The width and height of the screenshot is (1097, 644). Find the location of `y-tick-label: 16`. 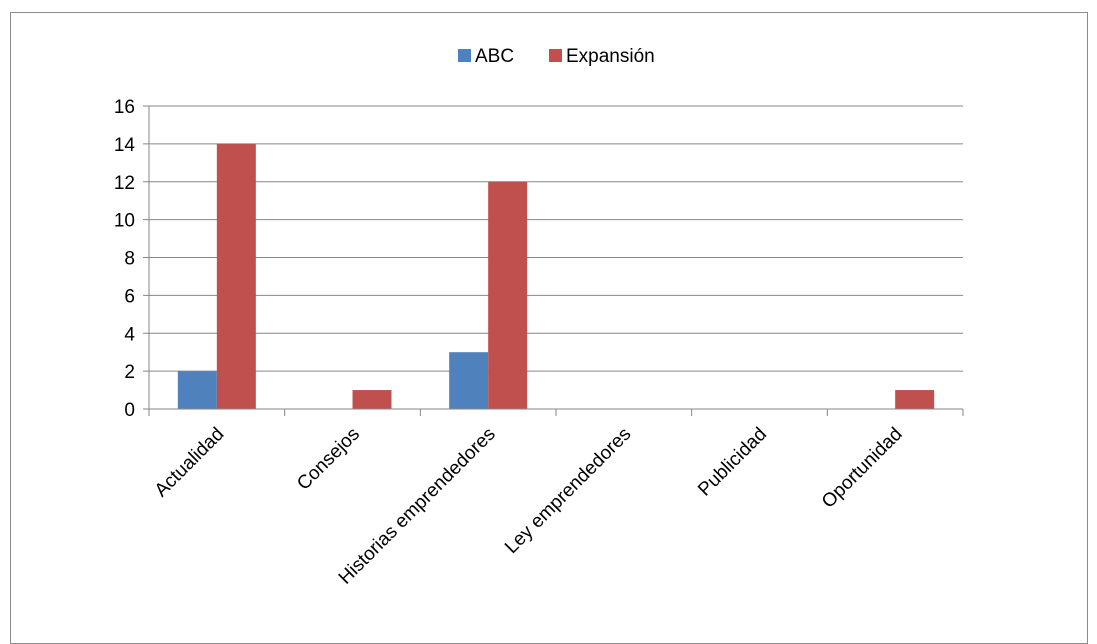

y-tick-label: 16 is located at coordinates (124, 107).